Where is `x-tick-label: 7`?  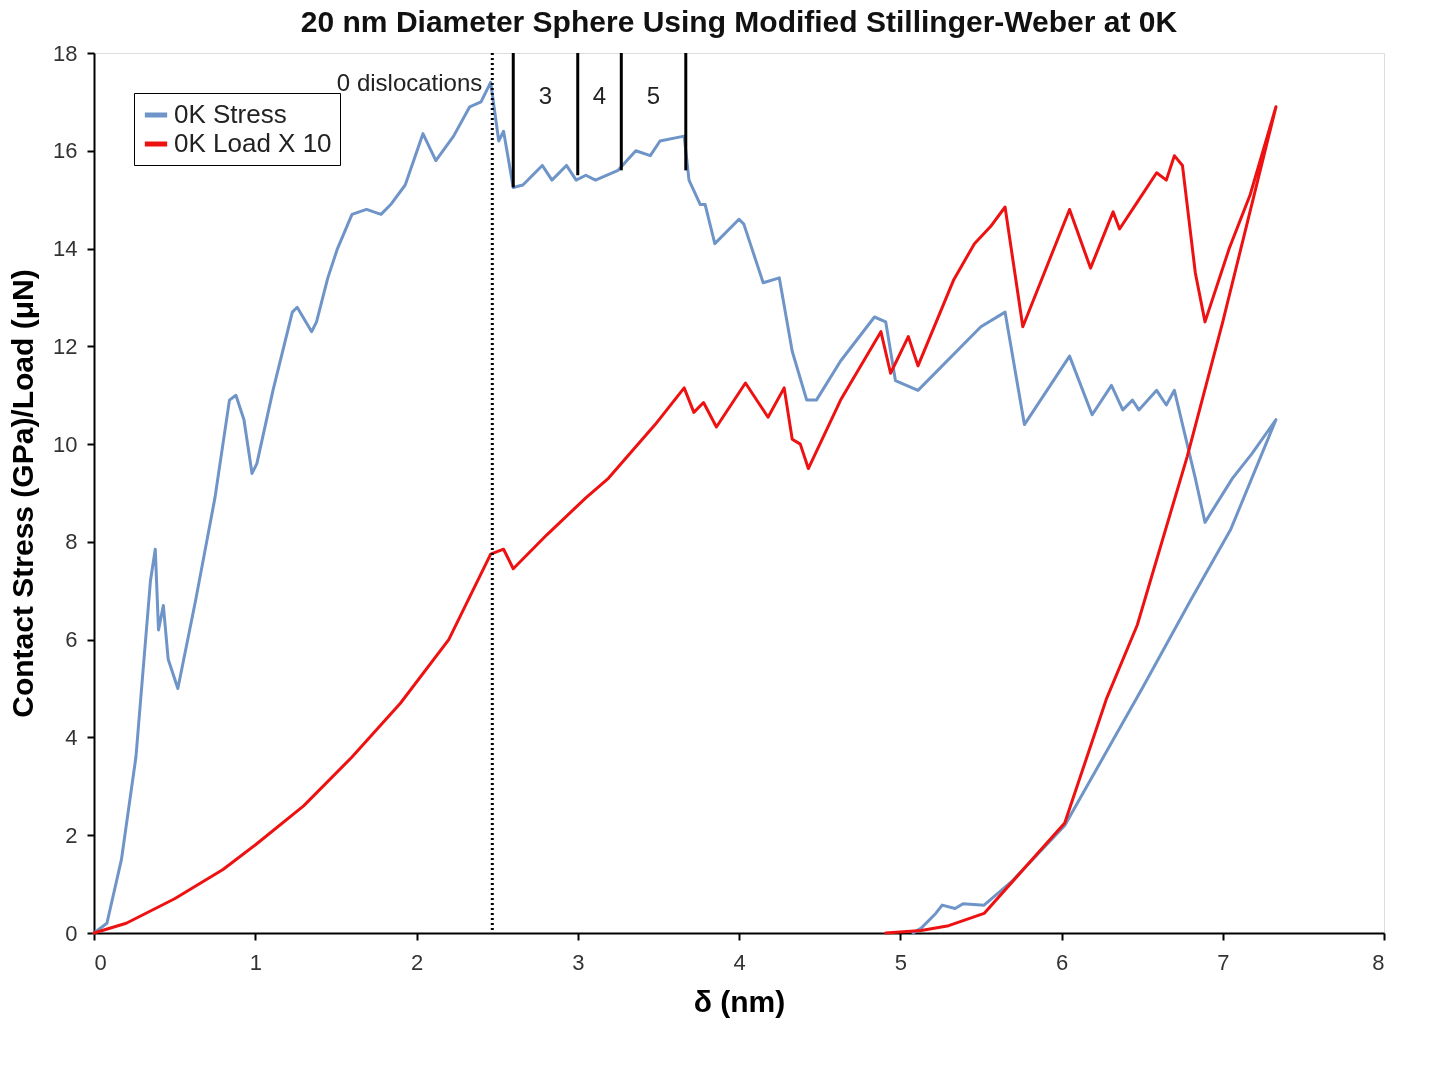
x-tick-label: 7 is located at coordinates (1223, 962).